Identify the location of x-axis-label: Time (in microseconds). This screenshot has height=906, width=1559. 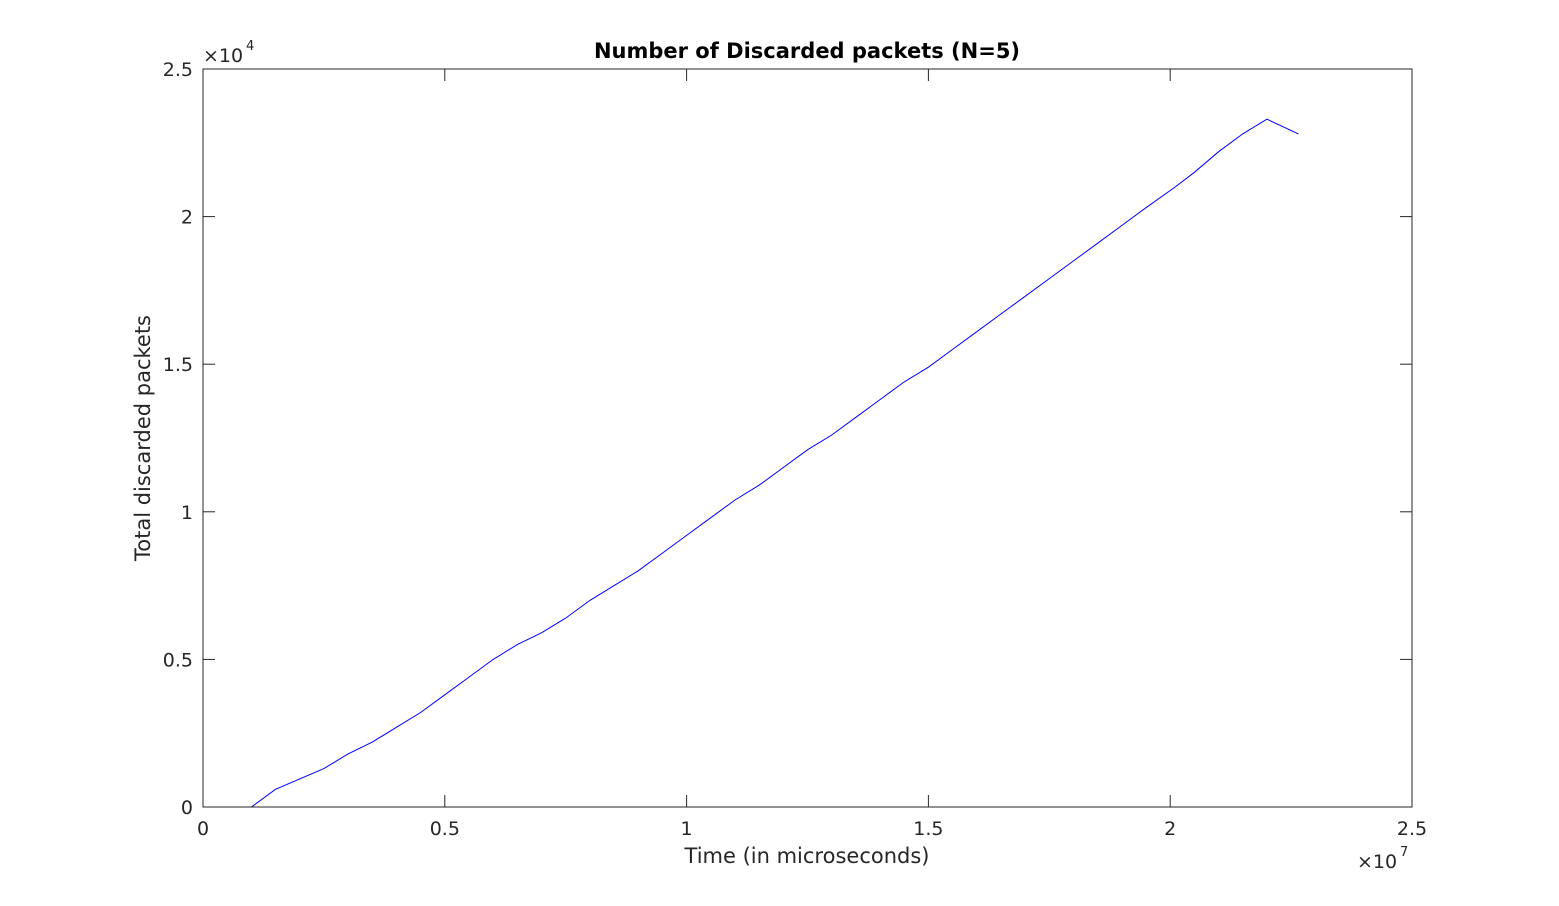
(807, 856).